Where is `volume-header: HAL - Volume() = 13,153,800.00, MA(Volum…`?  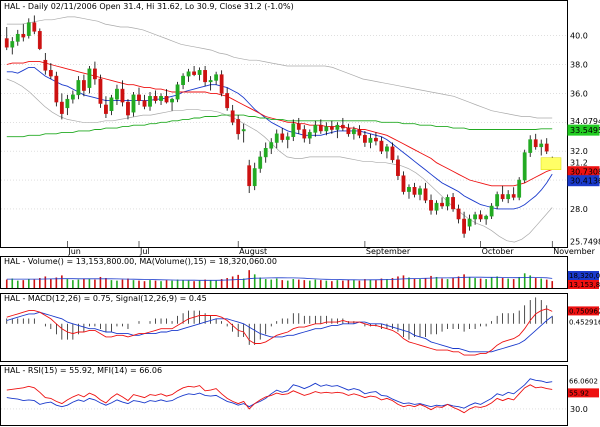
volume-header: HAL - Volume() = 13,153,800.00, MA(Volum… is located at coordinates (140, 261).